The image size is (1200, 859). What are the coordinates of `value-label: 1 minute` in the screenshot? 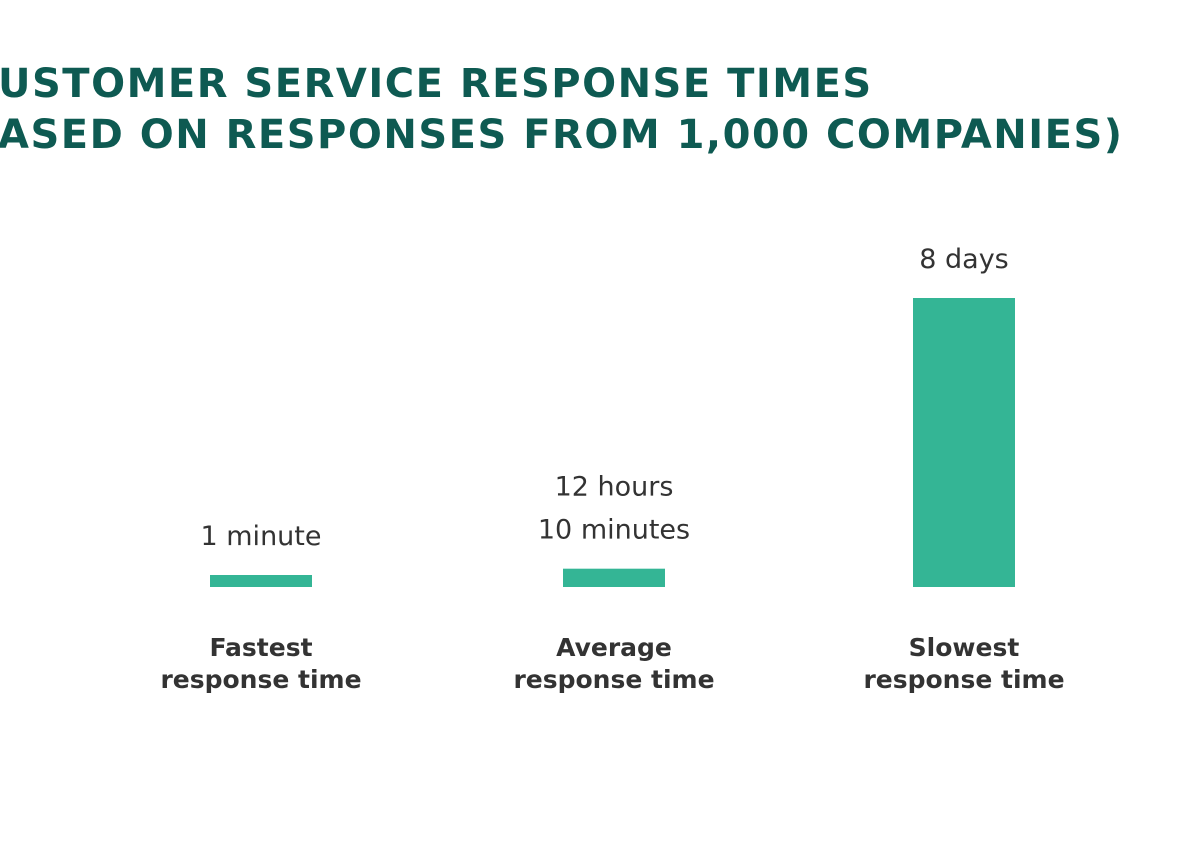 It's located at (261, 536).